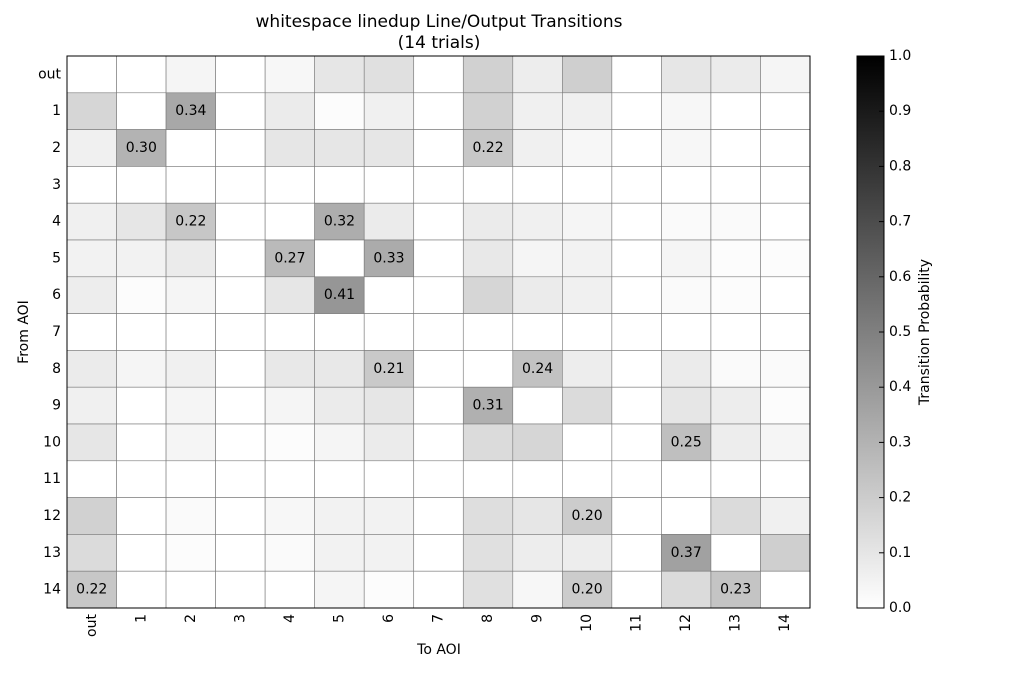 The image size is (1012, 675). What do you see at coordinates (190, 111) in the screenshot?
I see `cell-label: 0.34` at bounding box center [190, 111].